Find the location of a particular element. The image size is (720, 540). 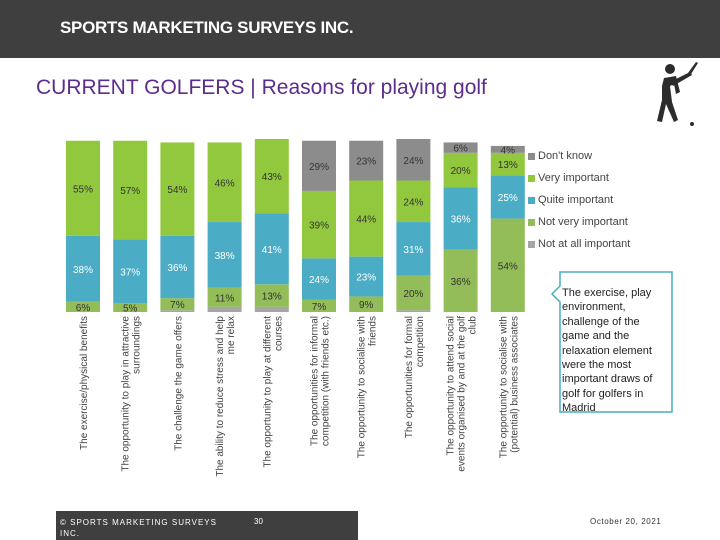

category-label: The opportunities for formal competition is located at coordinates (415, 377).